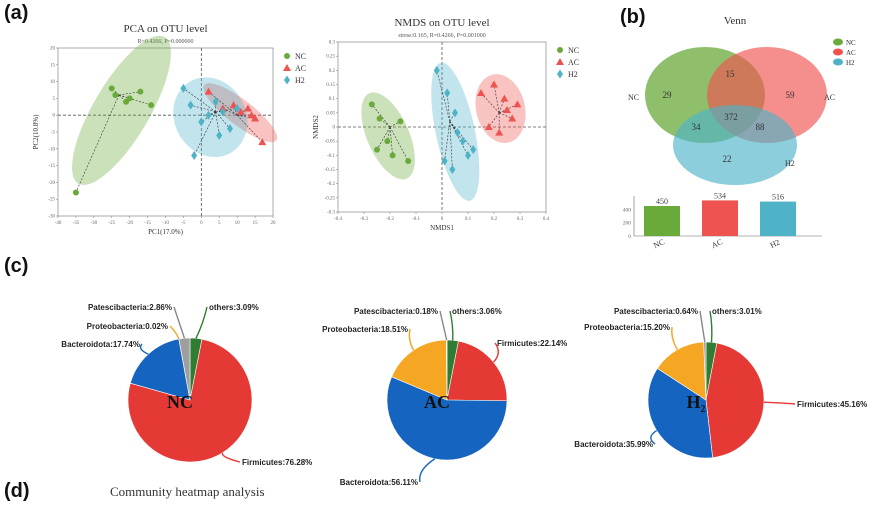 This screenshot has width=888, height=514. I want to click on pca-ellipse-H2, so click(210, 117).